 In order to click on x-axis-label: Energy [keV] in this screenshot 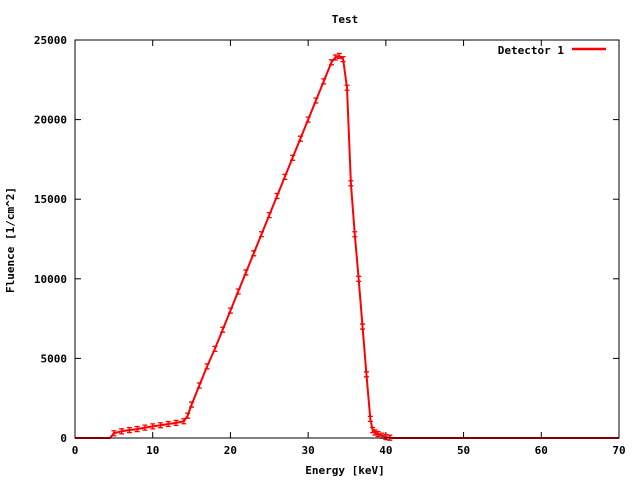, I will do `click(344, 470)`.